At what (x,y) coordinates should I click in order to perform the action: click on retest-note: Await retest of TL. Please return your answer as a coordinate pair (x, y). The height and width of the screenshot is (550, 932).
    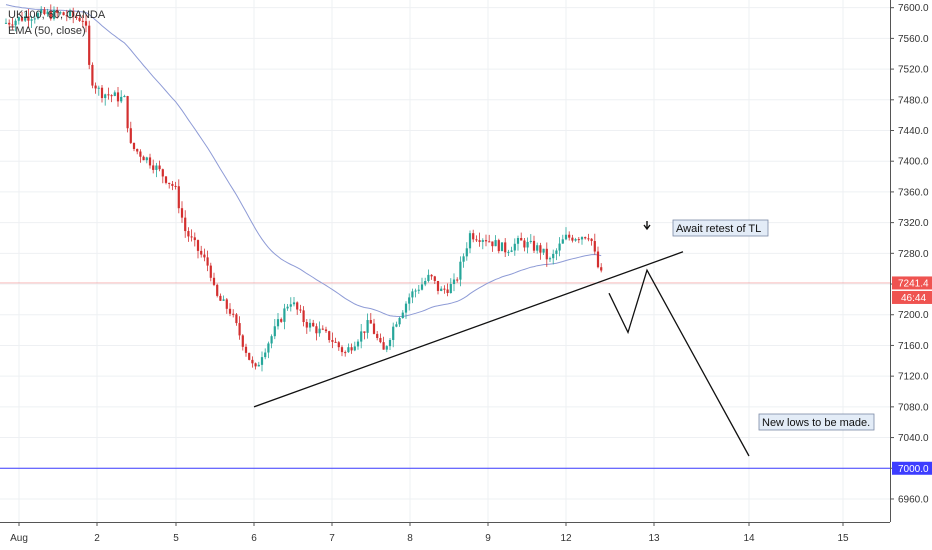
    Looking at the image, I should click on (720, 228).